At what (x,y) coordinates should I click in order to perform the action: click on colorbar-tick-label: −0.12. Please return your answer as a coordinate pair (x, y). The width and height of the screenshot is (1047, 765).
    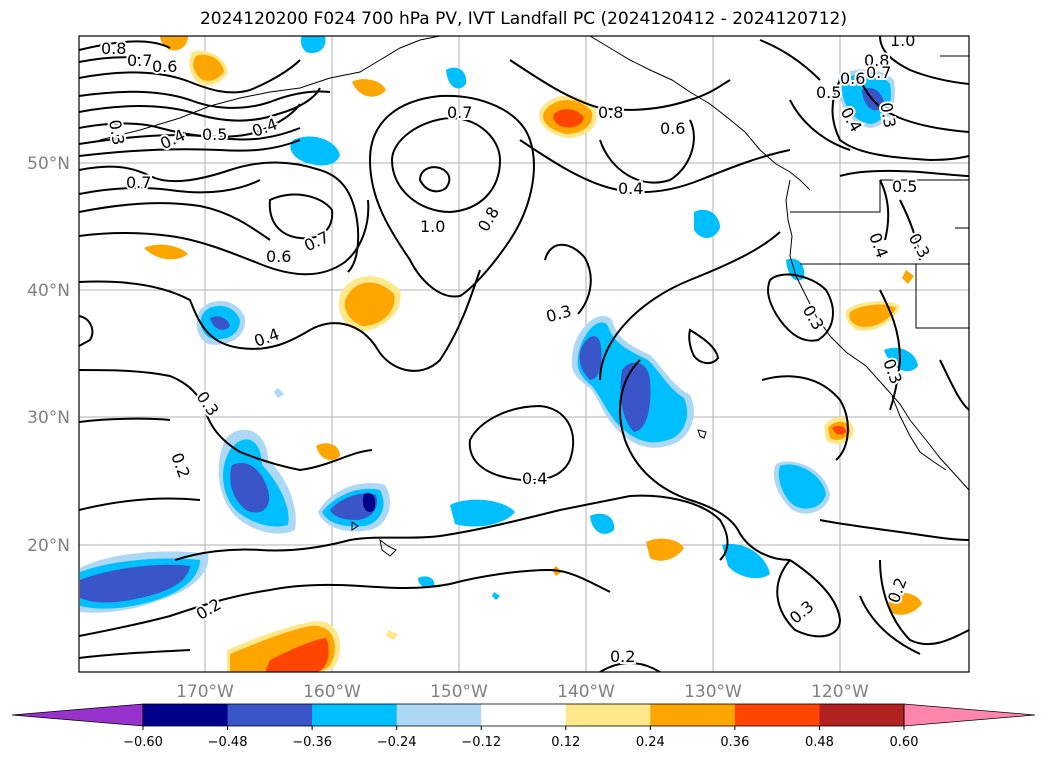
    Looking at the image, I should click on (481, 742).